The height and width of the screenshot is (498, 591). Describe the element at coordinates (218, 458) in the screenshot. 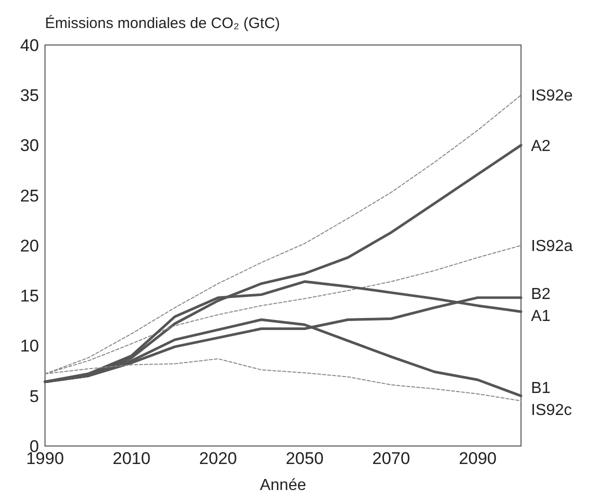

I see `x-tick-label: 2020` at that location.